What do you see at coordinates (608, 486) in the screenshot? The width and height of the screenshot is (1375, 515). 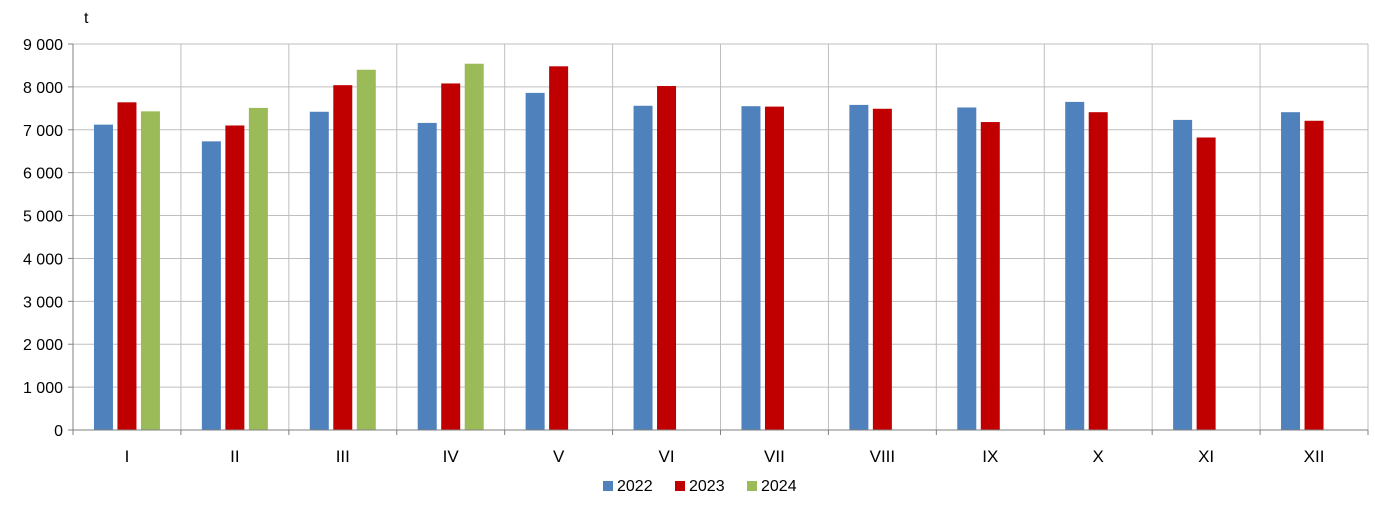 I see `legend-swatch-2022` at bounding box center [608, 486].